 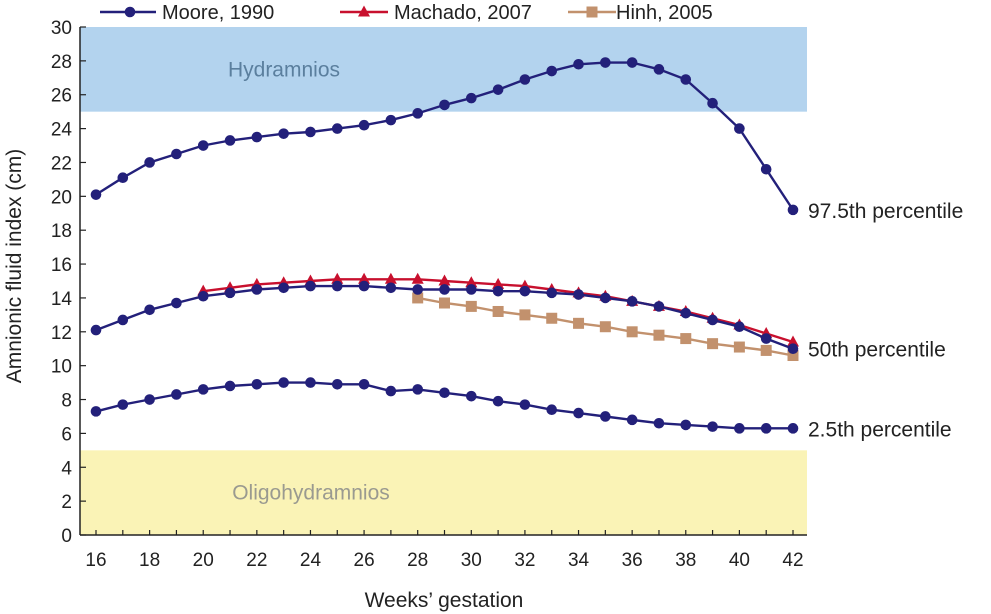 I want to click on y-axis-title: Amnionic fluid index (cm), so click(x=14, y=266).